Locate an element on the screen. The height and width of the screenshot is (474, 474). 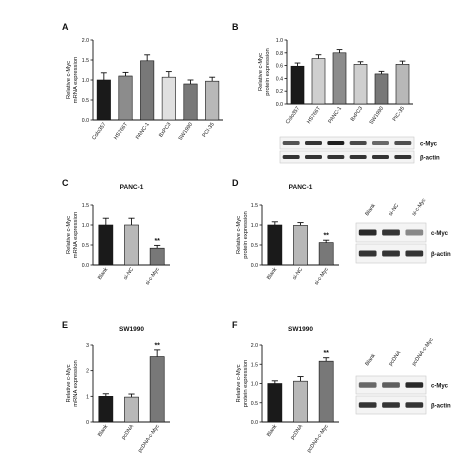
x-tick-label: Colo357 is located at coordinates (293, 116).